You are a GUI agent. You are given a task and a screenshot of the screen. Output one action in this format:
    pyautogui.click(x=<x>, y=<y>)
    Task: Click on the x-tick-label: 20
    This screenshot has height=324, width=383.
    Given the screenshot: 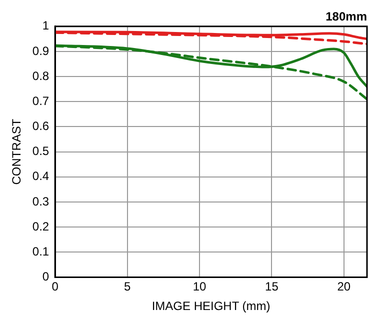 What is the action you would take?
    pyautogui.click(x=344, y=287)
    